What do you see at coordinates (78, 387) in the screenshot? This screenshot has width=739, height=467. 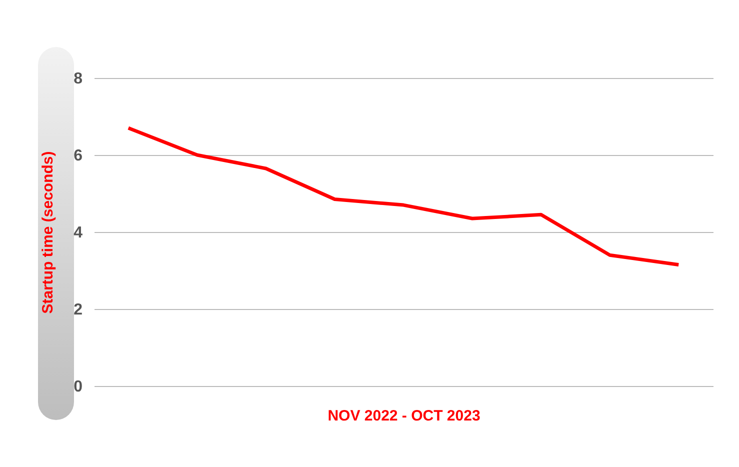 I see `y-tick-label: 0` at bounding box center [78, 387].